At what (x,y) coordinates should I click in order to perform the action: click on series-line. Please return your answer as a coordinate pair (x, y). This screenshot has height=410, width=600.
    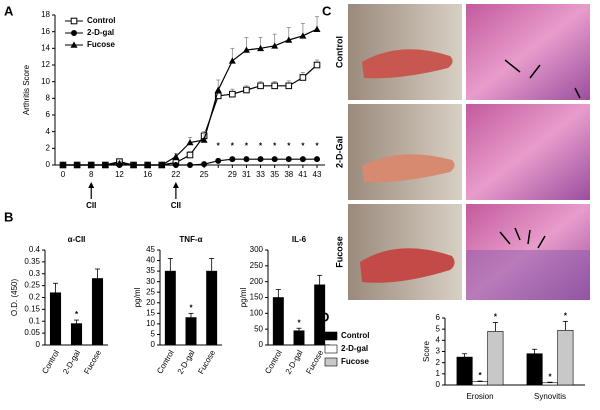
    Looking at the image, I should click on (190, 115).